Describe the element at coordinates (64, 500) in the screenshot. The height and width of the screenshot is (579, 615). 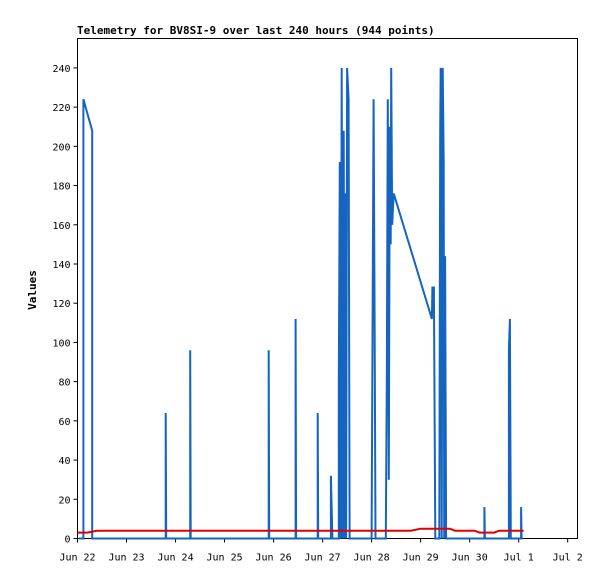
I see `y-tick-label: 20` at that location.